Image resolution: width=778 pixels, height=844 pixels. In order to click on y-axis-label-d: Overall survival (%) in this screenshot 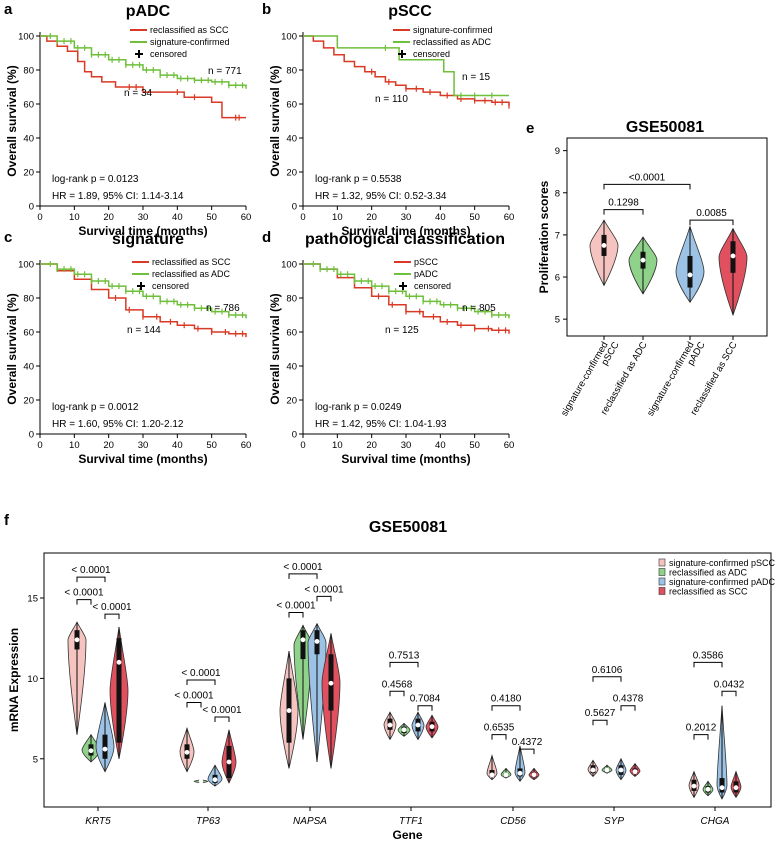, I will do `click(275, 348)`.